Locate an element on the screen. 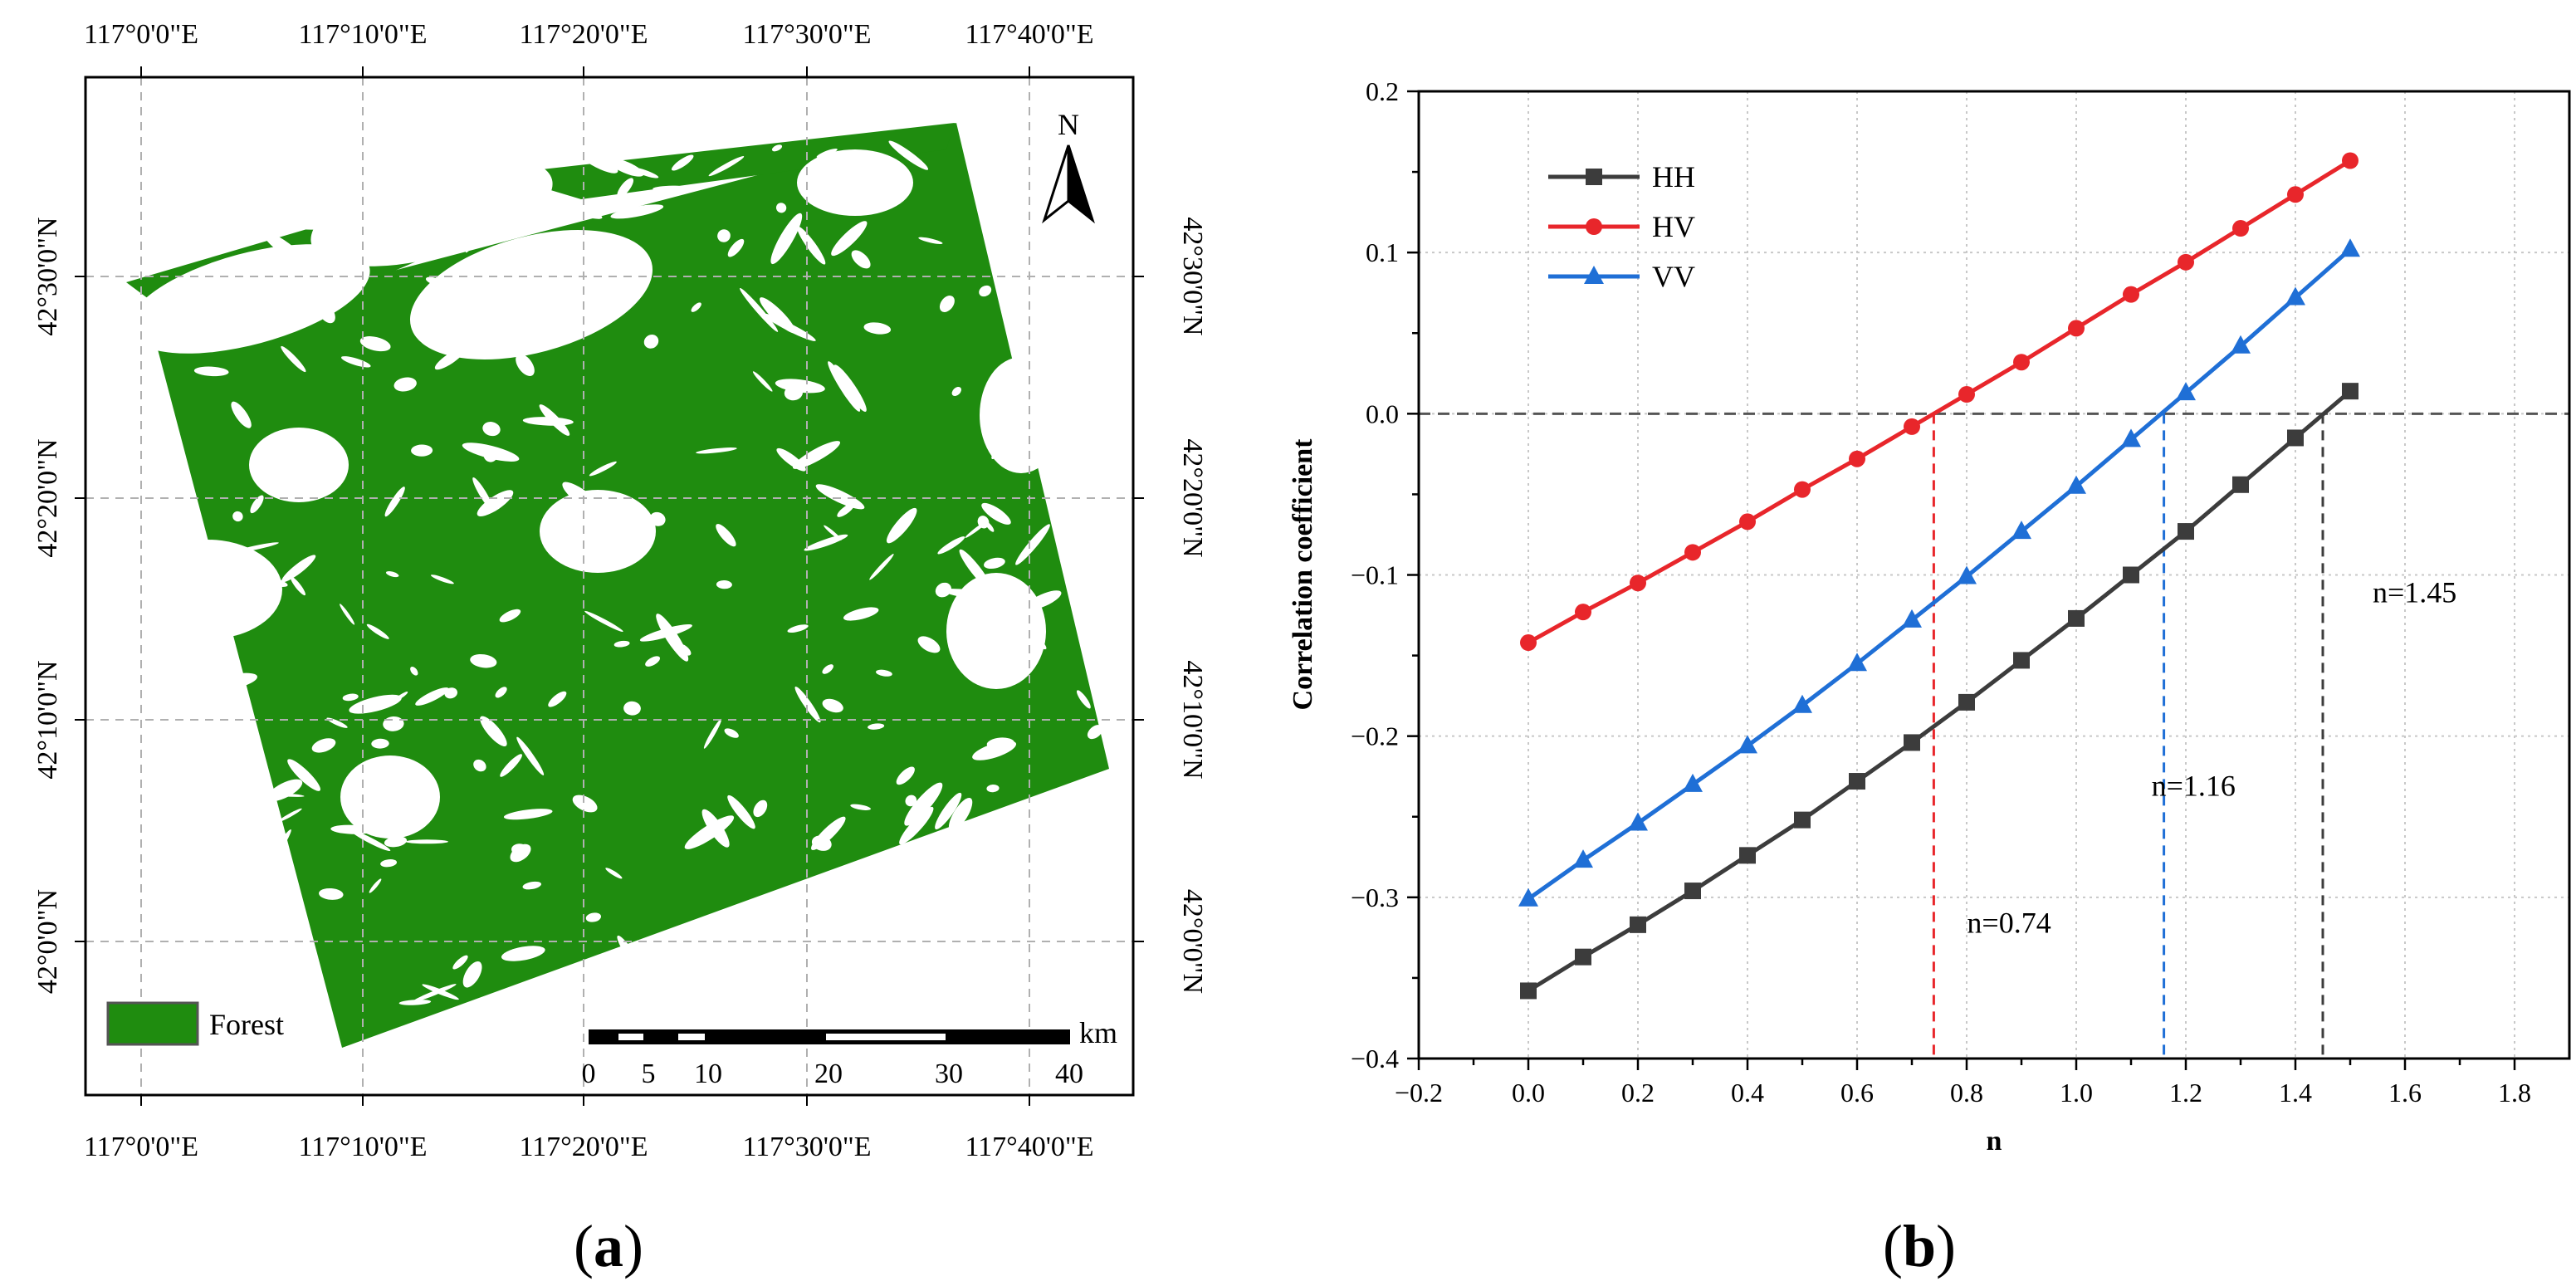 The height and width of the screenshot is (1286, 2576). y-tick-label: 0.0 is located at coordinates (1382, 413).